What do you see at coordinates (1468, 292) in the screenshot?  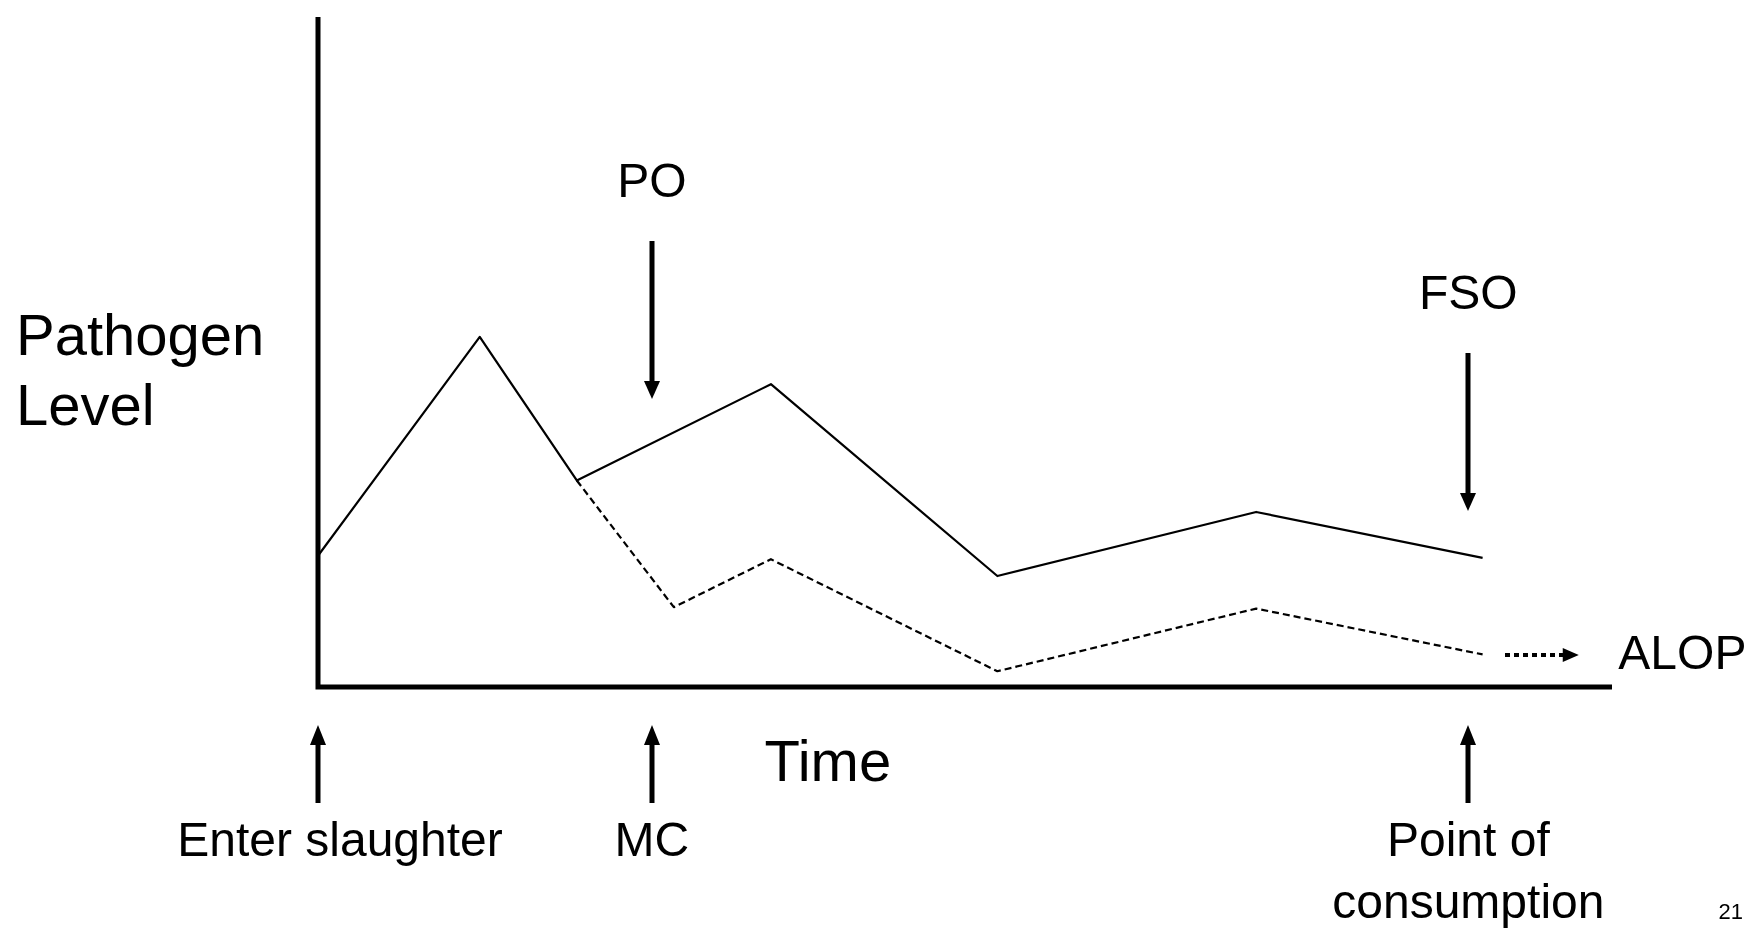 I see `text: FSO` at bounding box center [1468, 292].